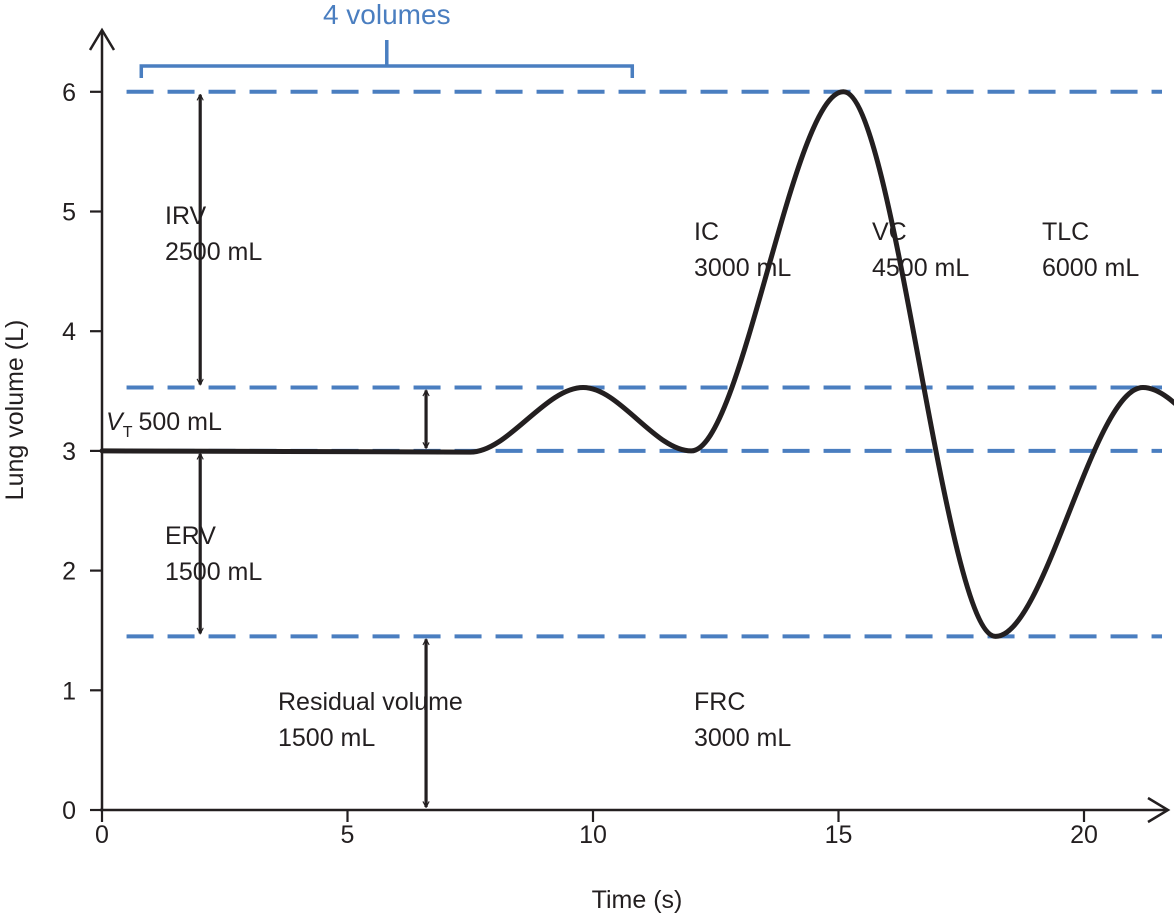  Describe the element at coordinates (839, 835) in the screenshot. I see `x-tick-label: 15` at that location.